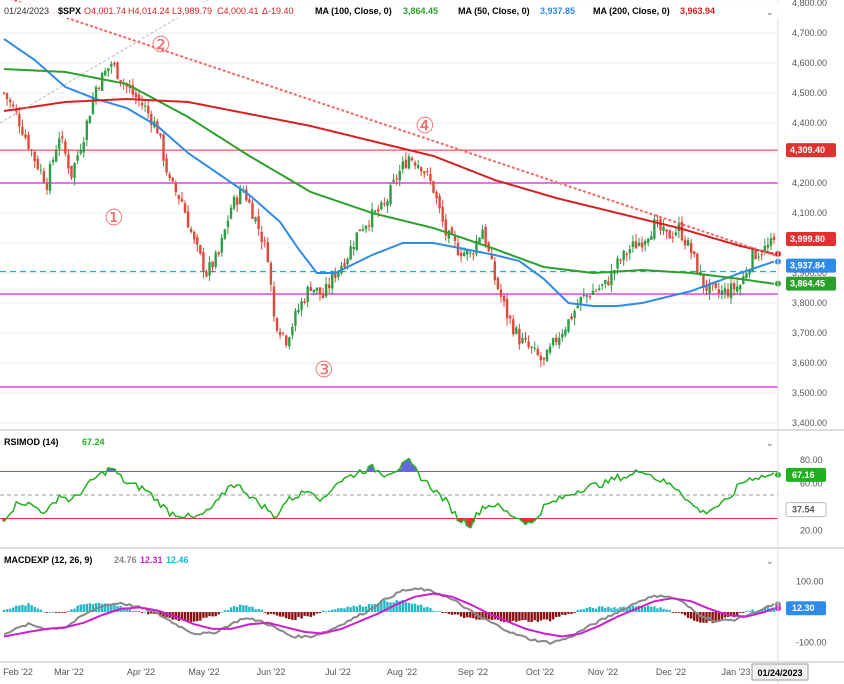 The width and height of the screenshot is (844, 684). I want to click on collapse-chevron-icon: ⌄, so click(770, 12).